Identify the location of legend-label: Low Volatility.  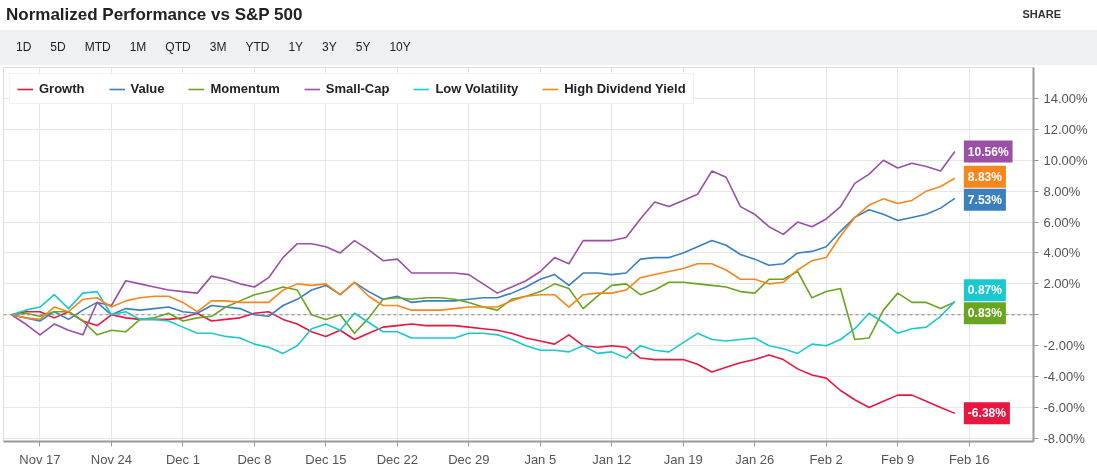
(477, 88).